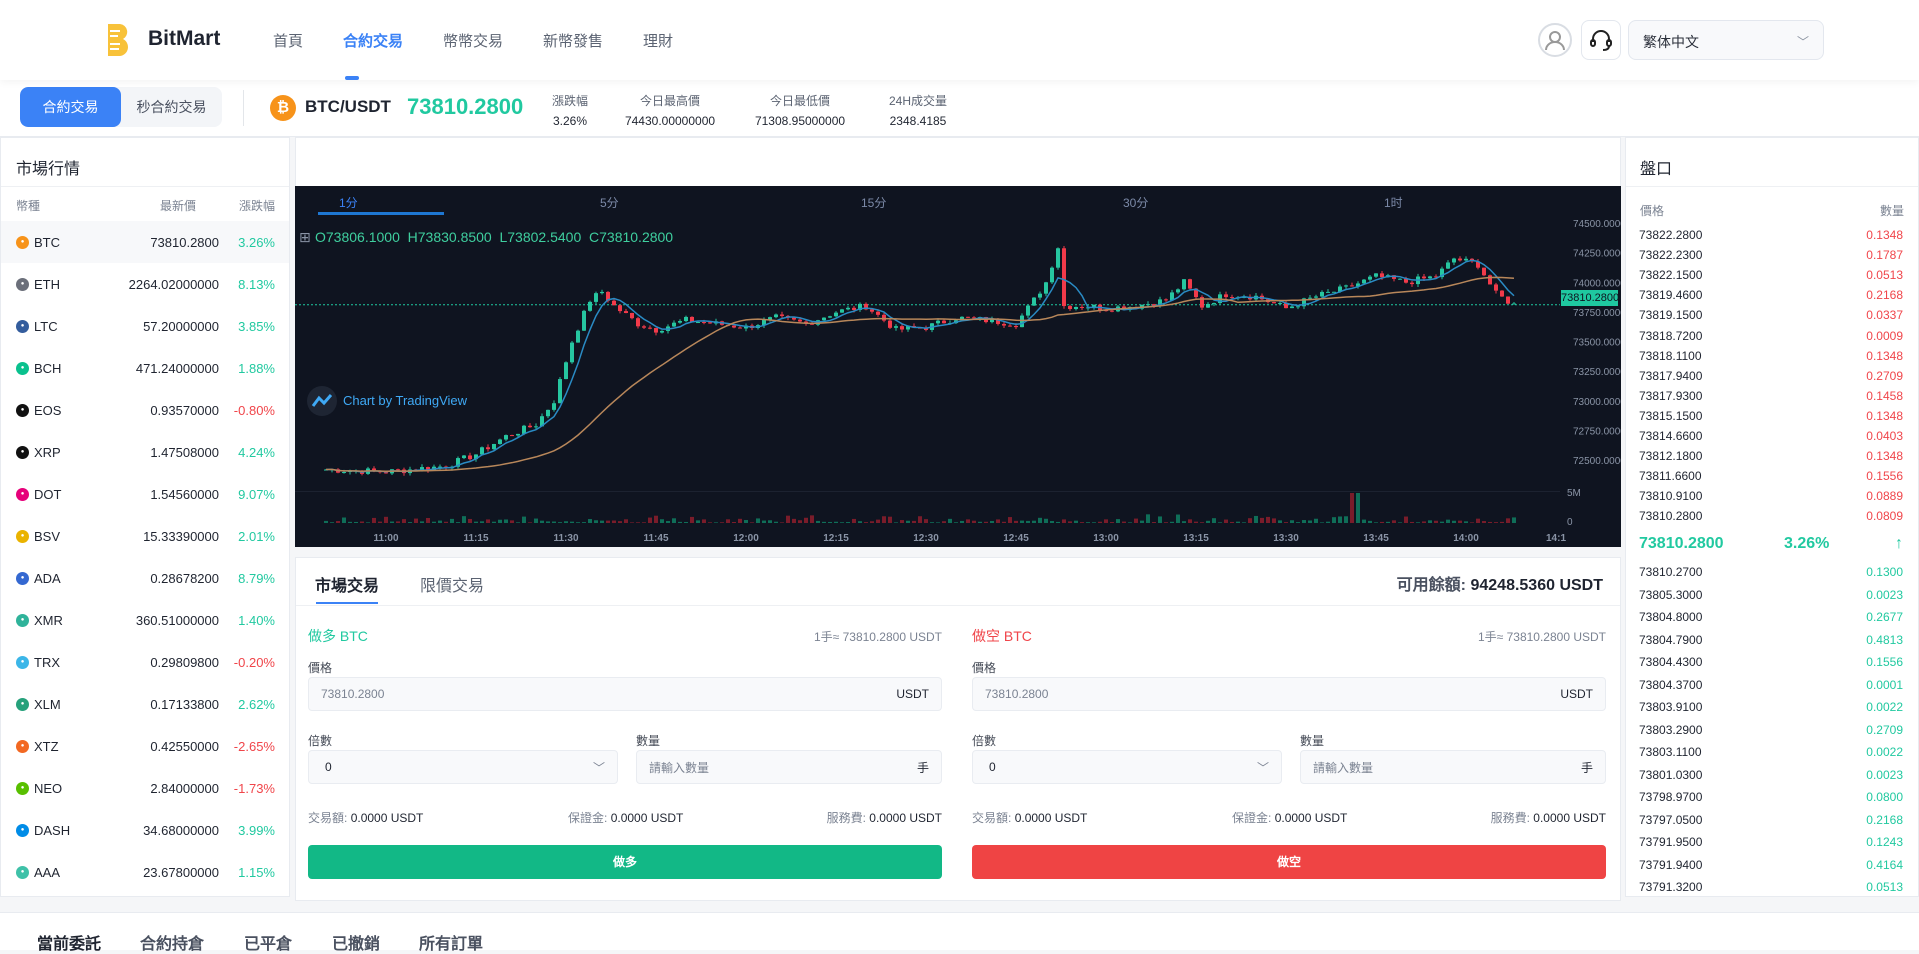  Describe the element at coordinates (268, 944) in the screenshot. I see `orders-tab-2: 已平倉` at that location.